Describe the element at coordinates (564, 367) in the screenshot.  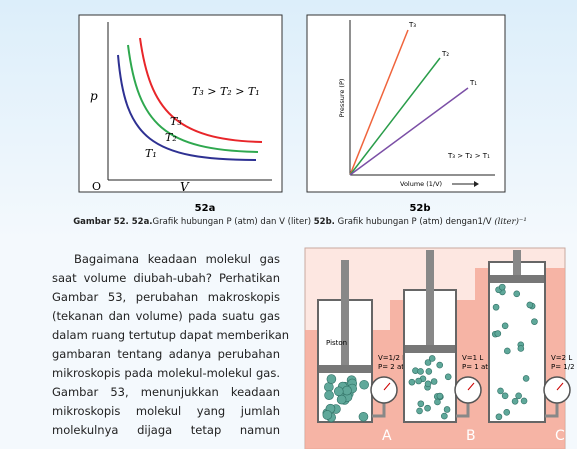
I see `pressure-label: P= 1/2 atm` at that location.